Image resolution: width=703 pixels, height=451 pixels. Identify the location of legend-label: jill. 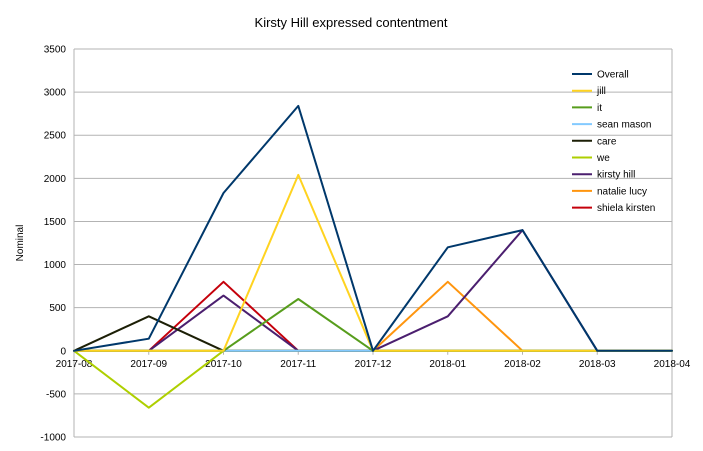
(601, 91).